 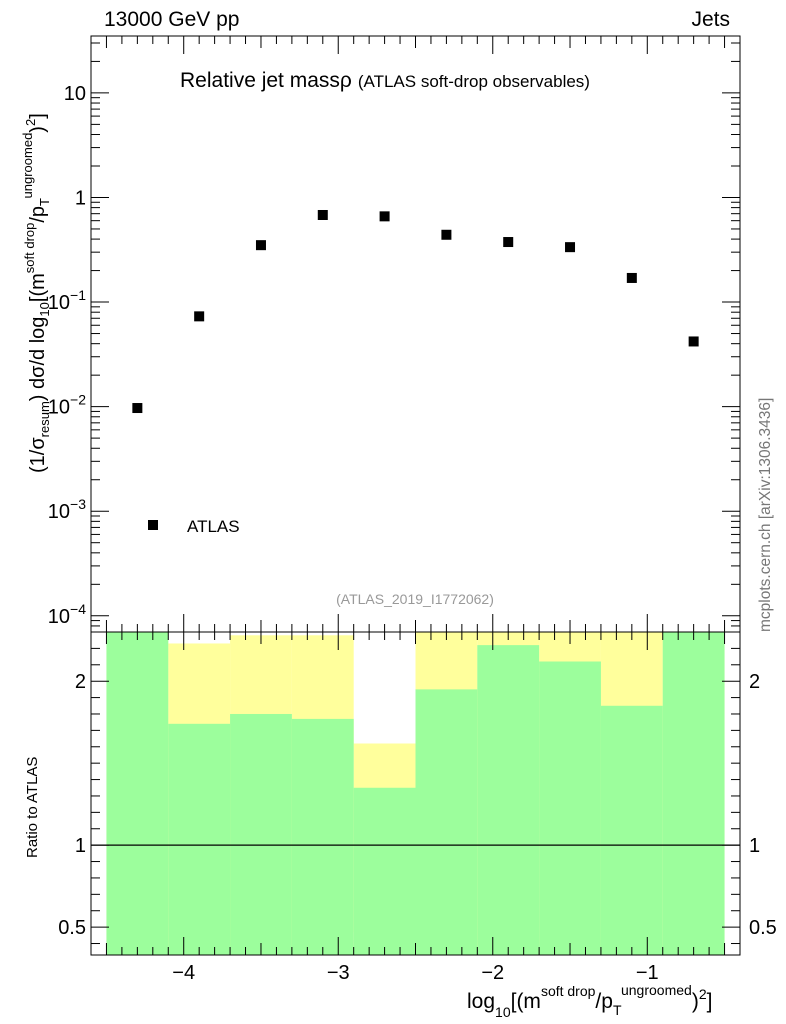 What do you see at coordinates (213, 526) in the screenshot?
I see `legend-label: ATLAS` at bounding box center [213, 526].